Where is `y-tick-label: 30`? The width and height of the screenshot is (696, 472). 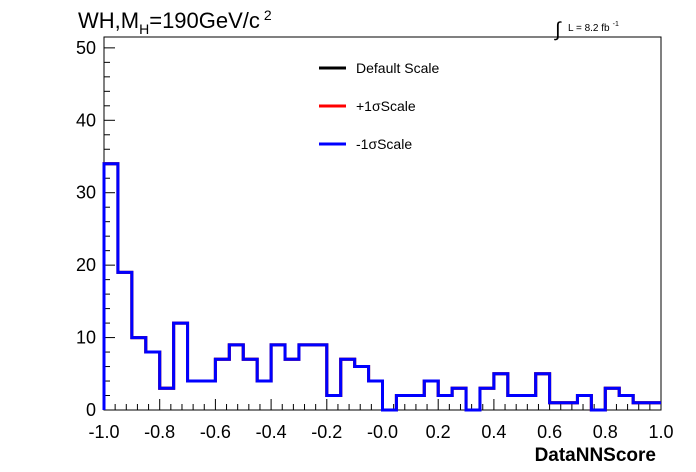
y-tick-label: 30 is located at coordinates (86, 193).